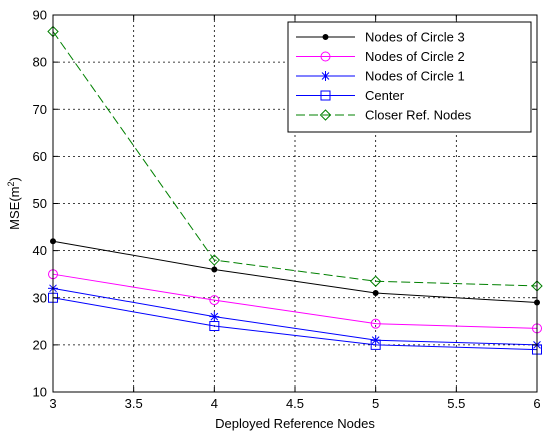 The image size is (550, 436). Describe the element at coordinates (418, 115) in the screenshot. I see `legend-label: Closer Ref. Nodes` at that location.